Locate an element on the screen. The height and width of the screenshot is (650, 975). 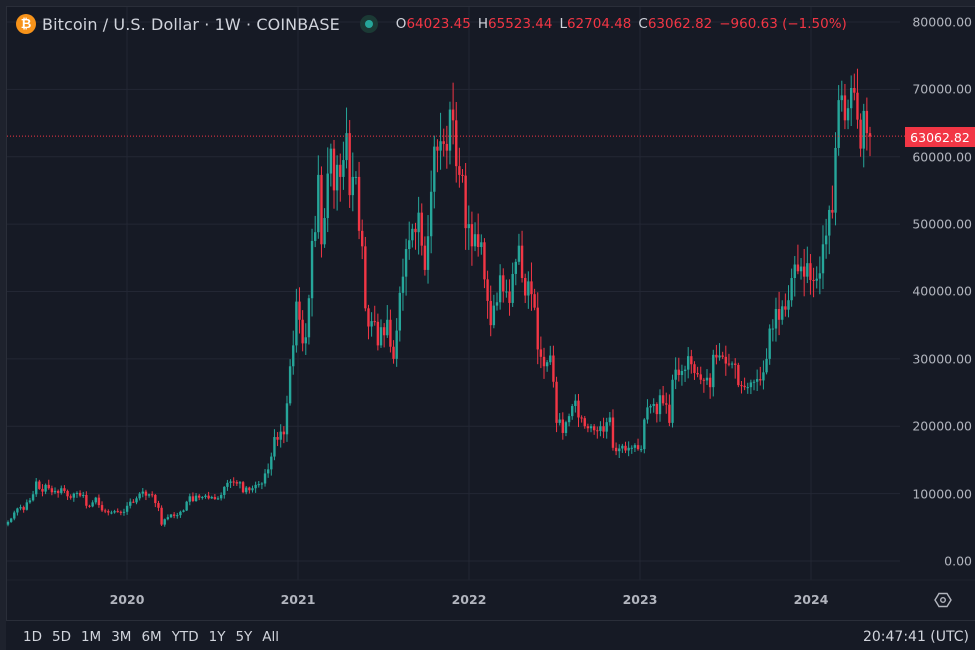
range-button-1y: 1Y is located at coordinates (217, 637).